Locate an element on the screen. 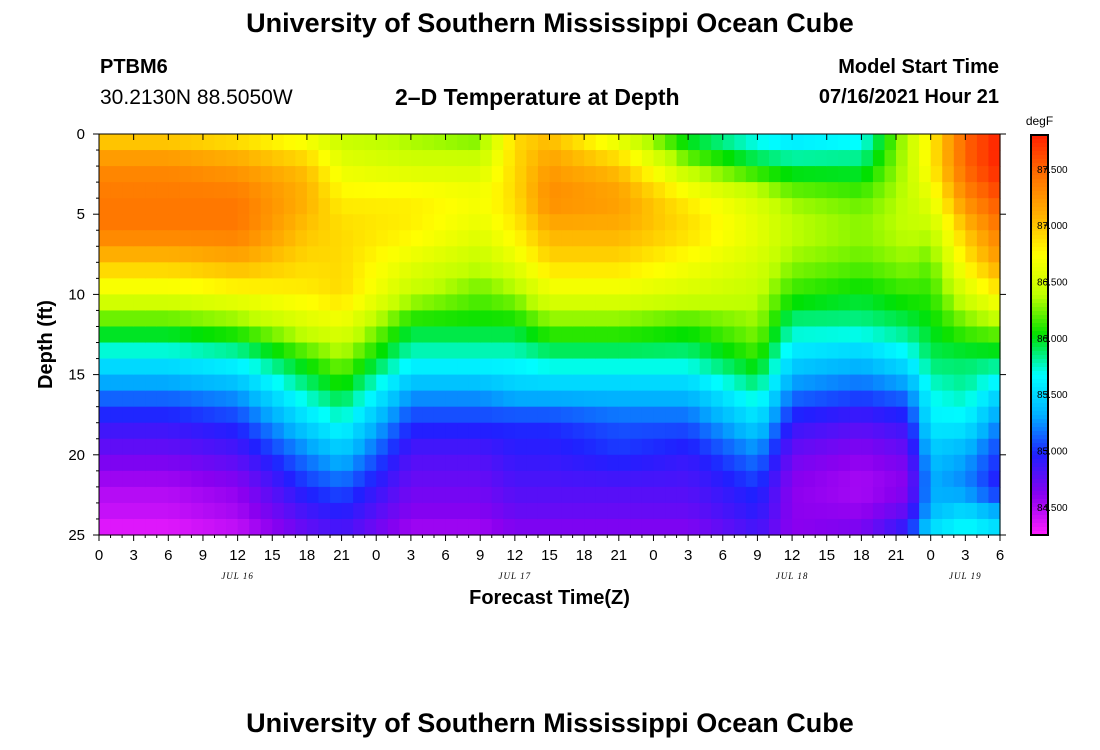  x-tick-label: 3 is located at coordinates (411, 555).